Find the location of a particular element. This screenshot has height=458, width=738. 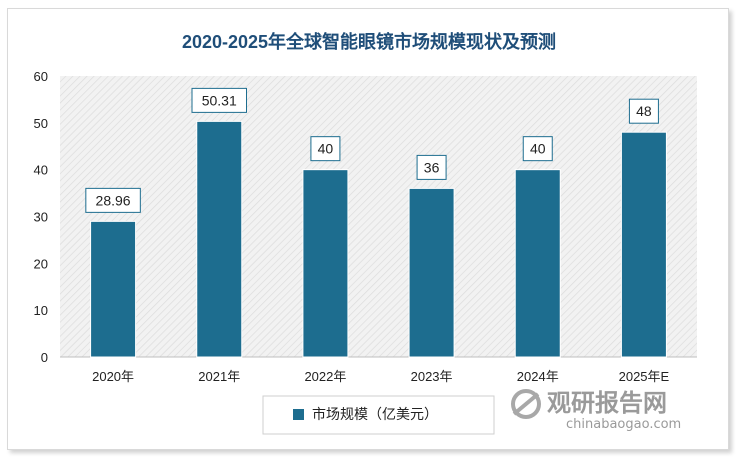

watermark-cn: 观研报告网 is located at coordinates (607, 403).